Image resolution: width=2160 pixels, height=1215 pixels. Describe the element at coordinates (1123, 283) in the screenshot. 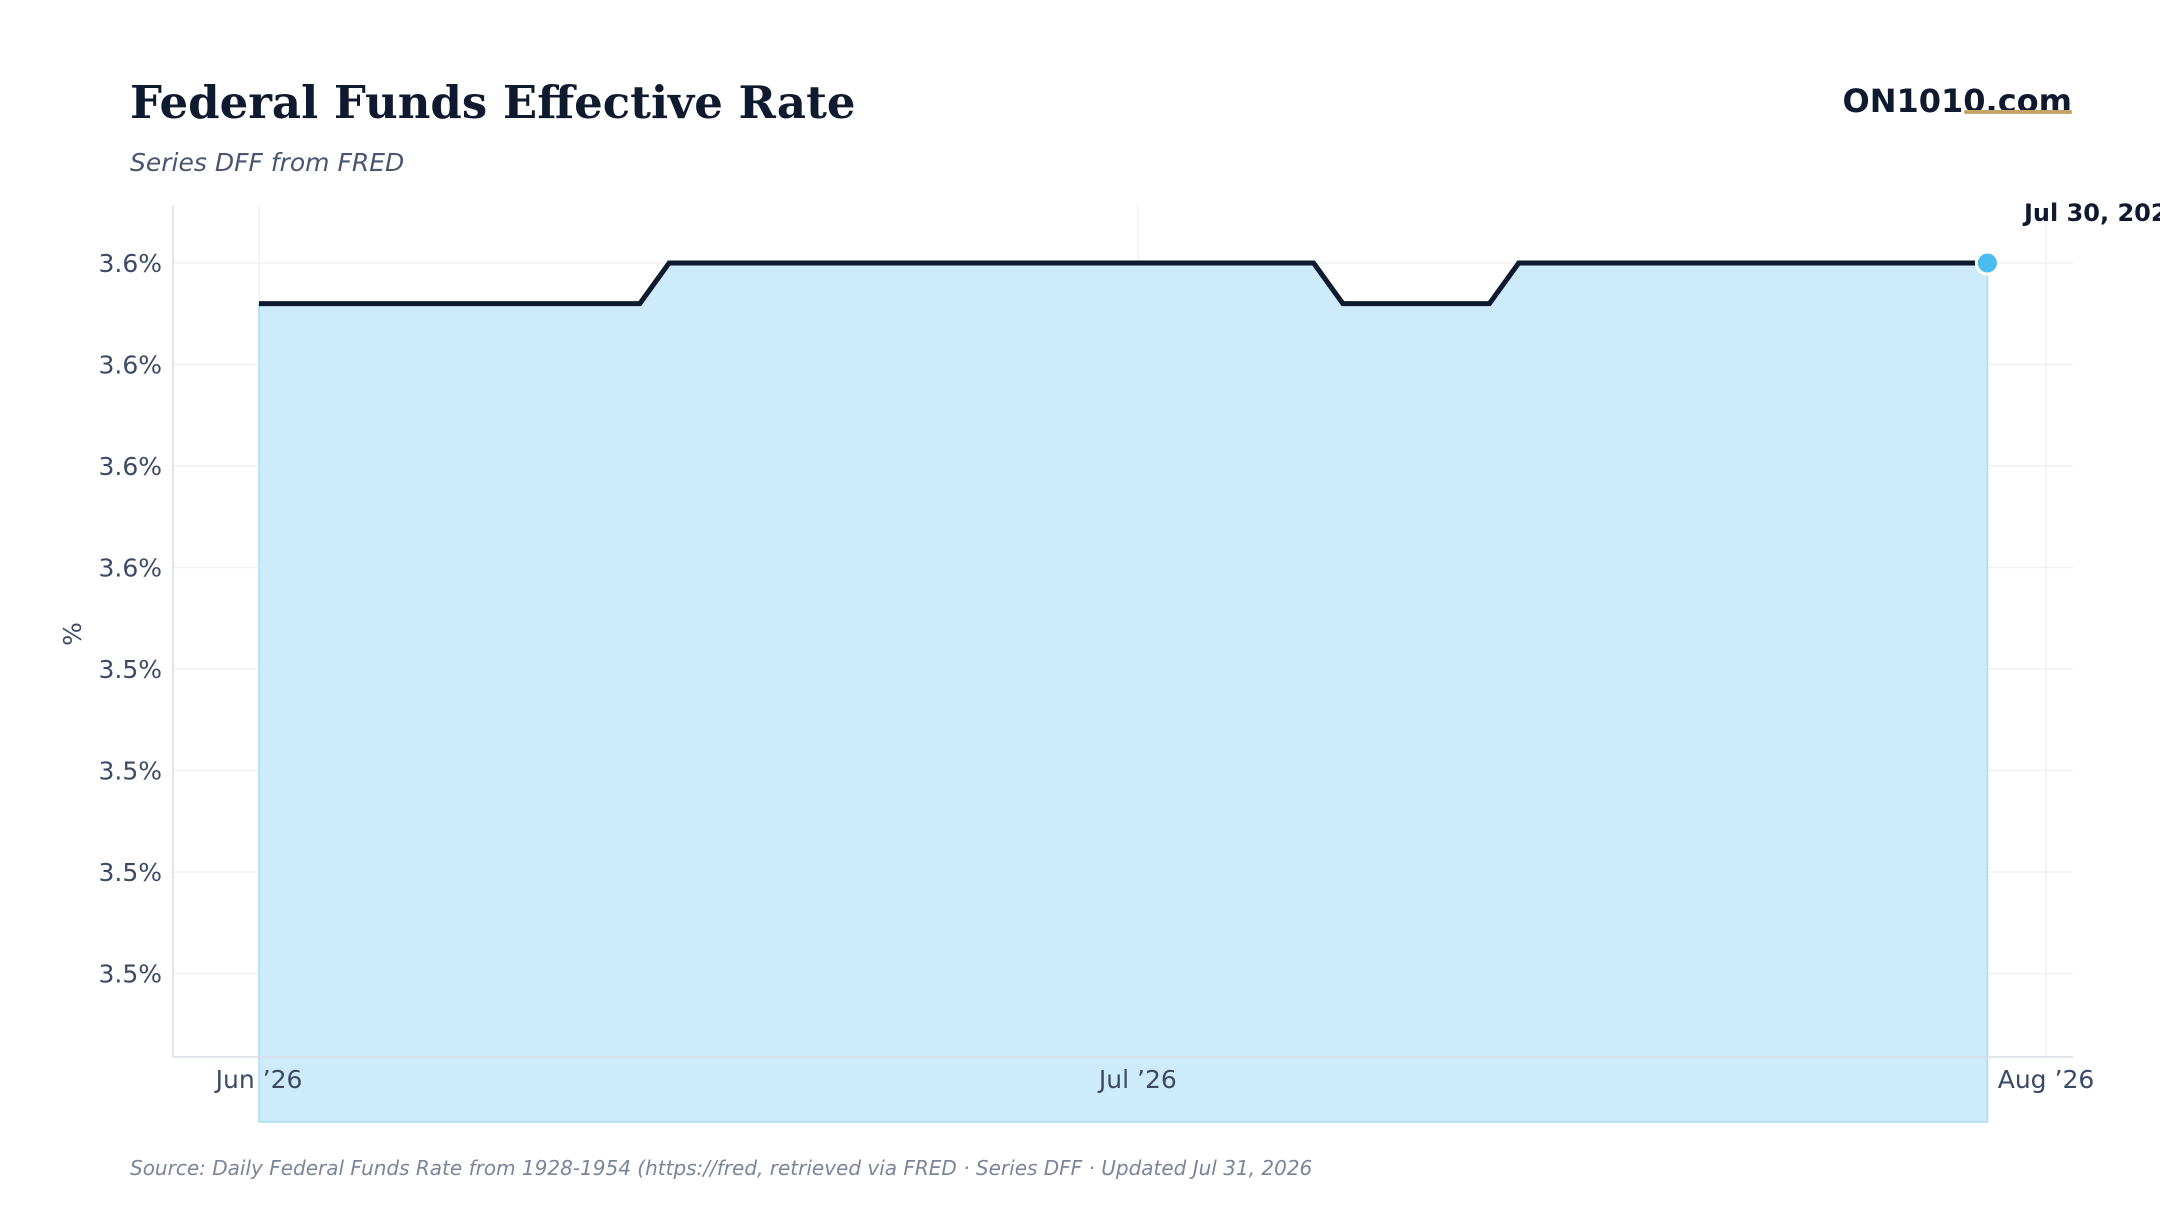

I see `series-line` at that location.